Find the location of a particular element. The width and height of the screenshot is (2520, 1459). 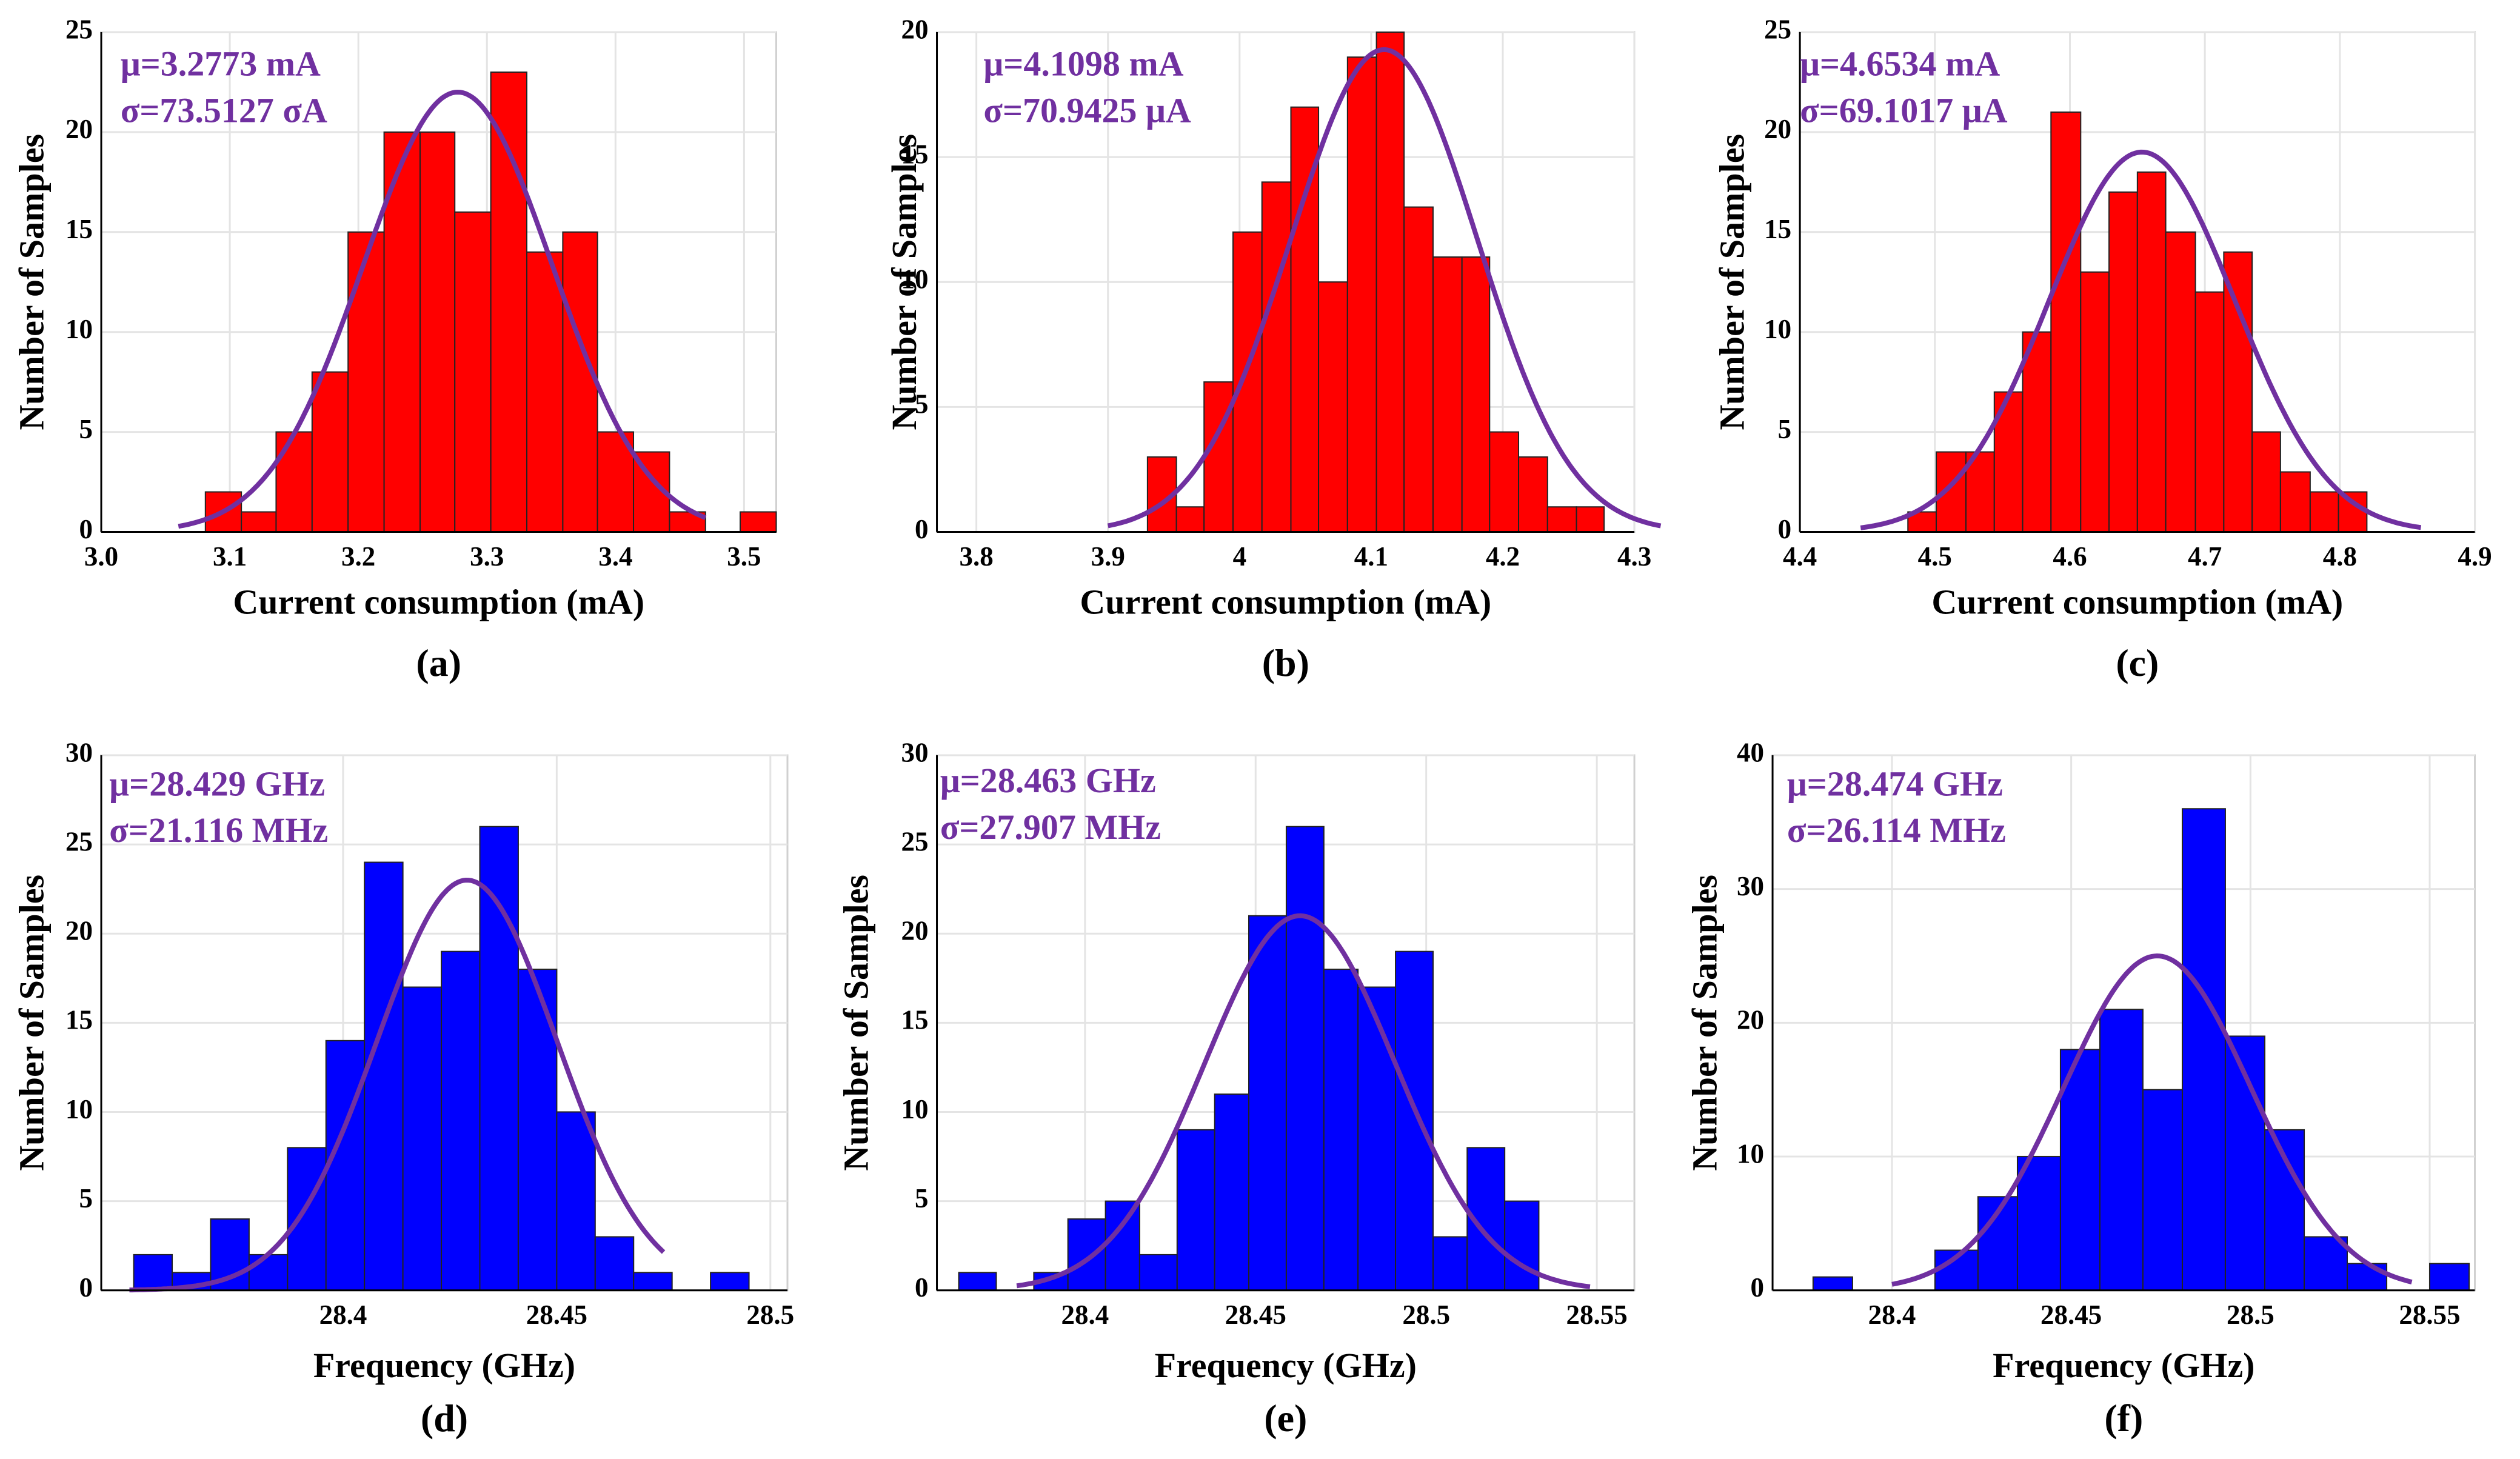

x-tick-label: 4.8 is located at coordinates (2340, 556).